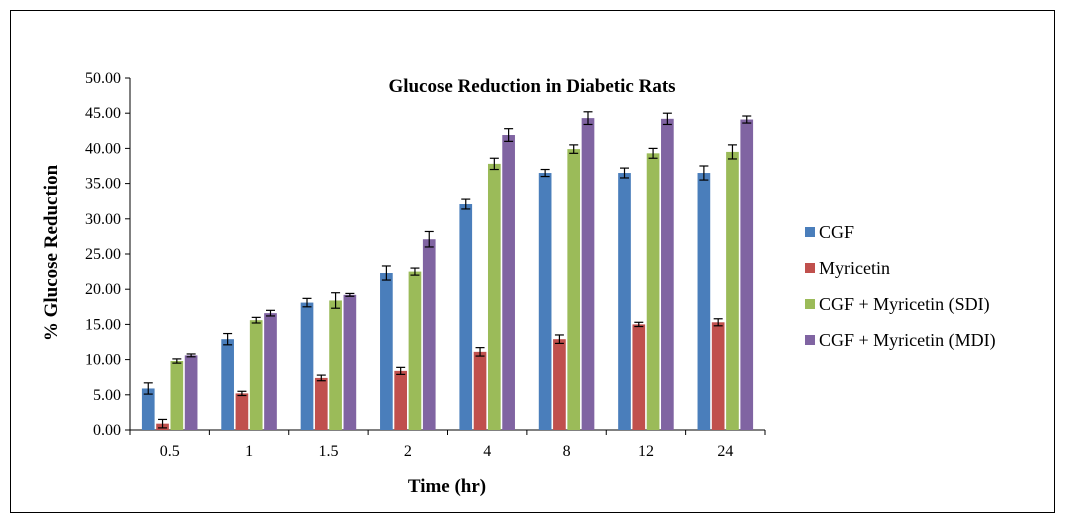 Image resolution: width=1068 pixels, height=524 pixels. What do you see at coordinates (103, 360) in the screenshot?
I see `y-tick-label: 10.00` at bounding box center [103, 360].